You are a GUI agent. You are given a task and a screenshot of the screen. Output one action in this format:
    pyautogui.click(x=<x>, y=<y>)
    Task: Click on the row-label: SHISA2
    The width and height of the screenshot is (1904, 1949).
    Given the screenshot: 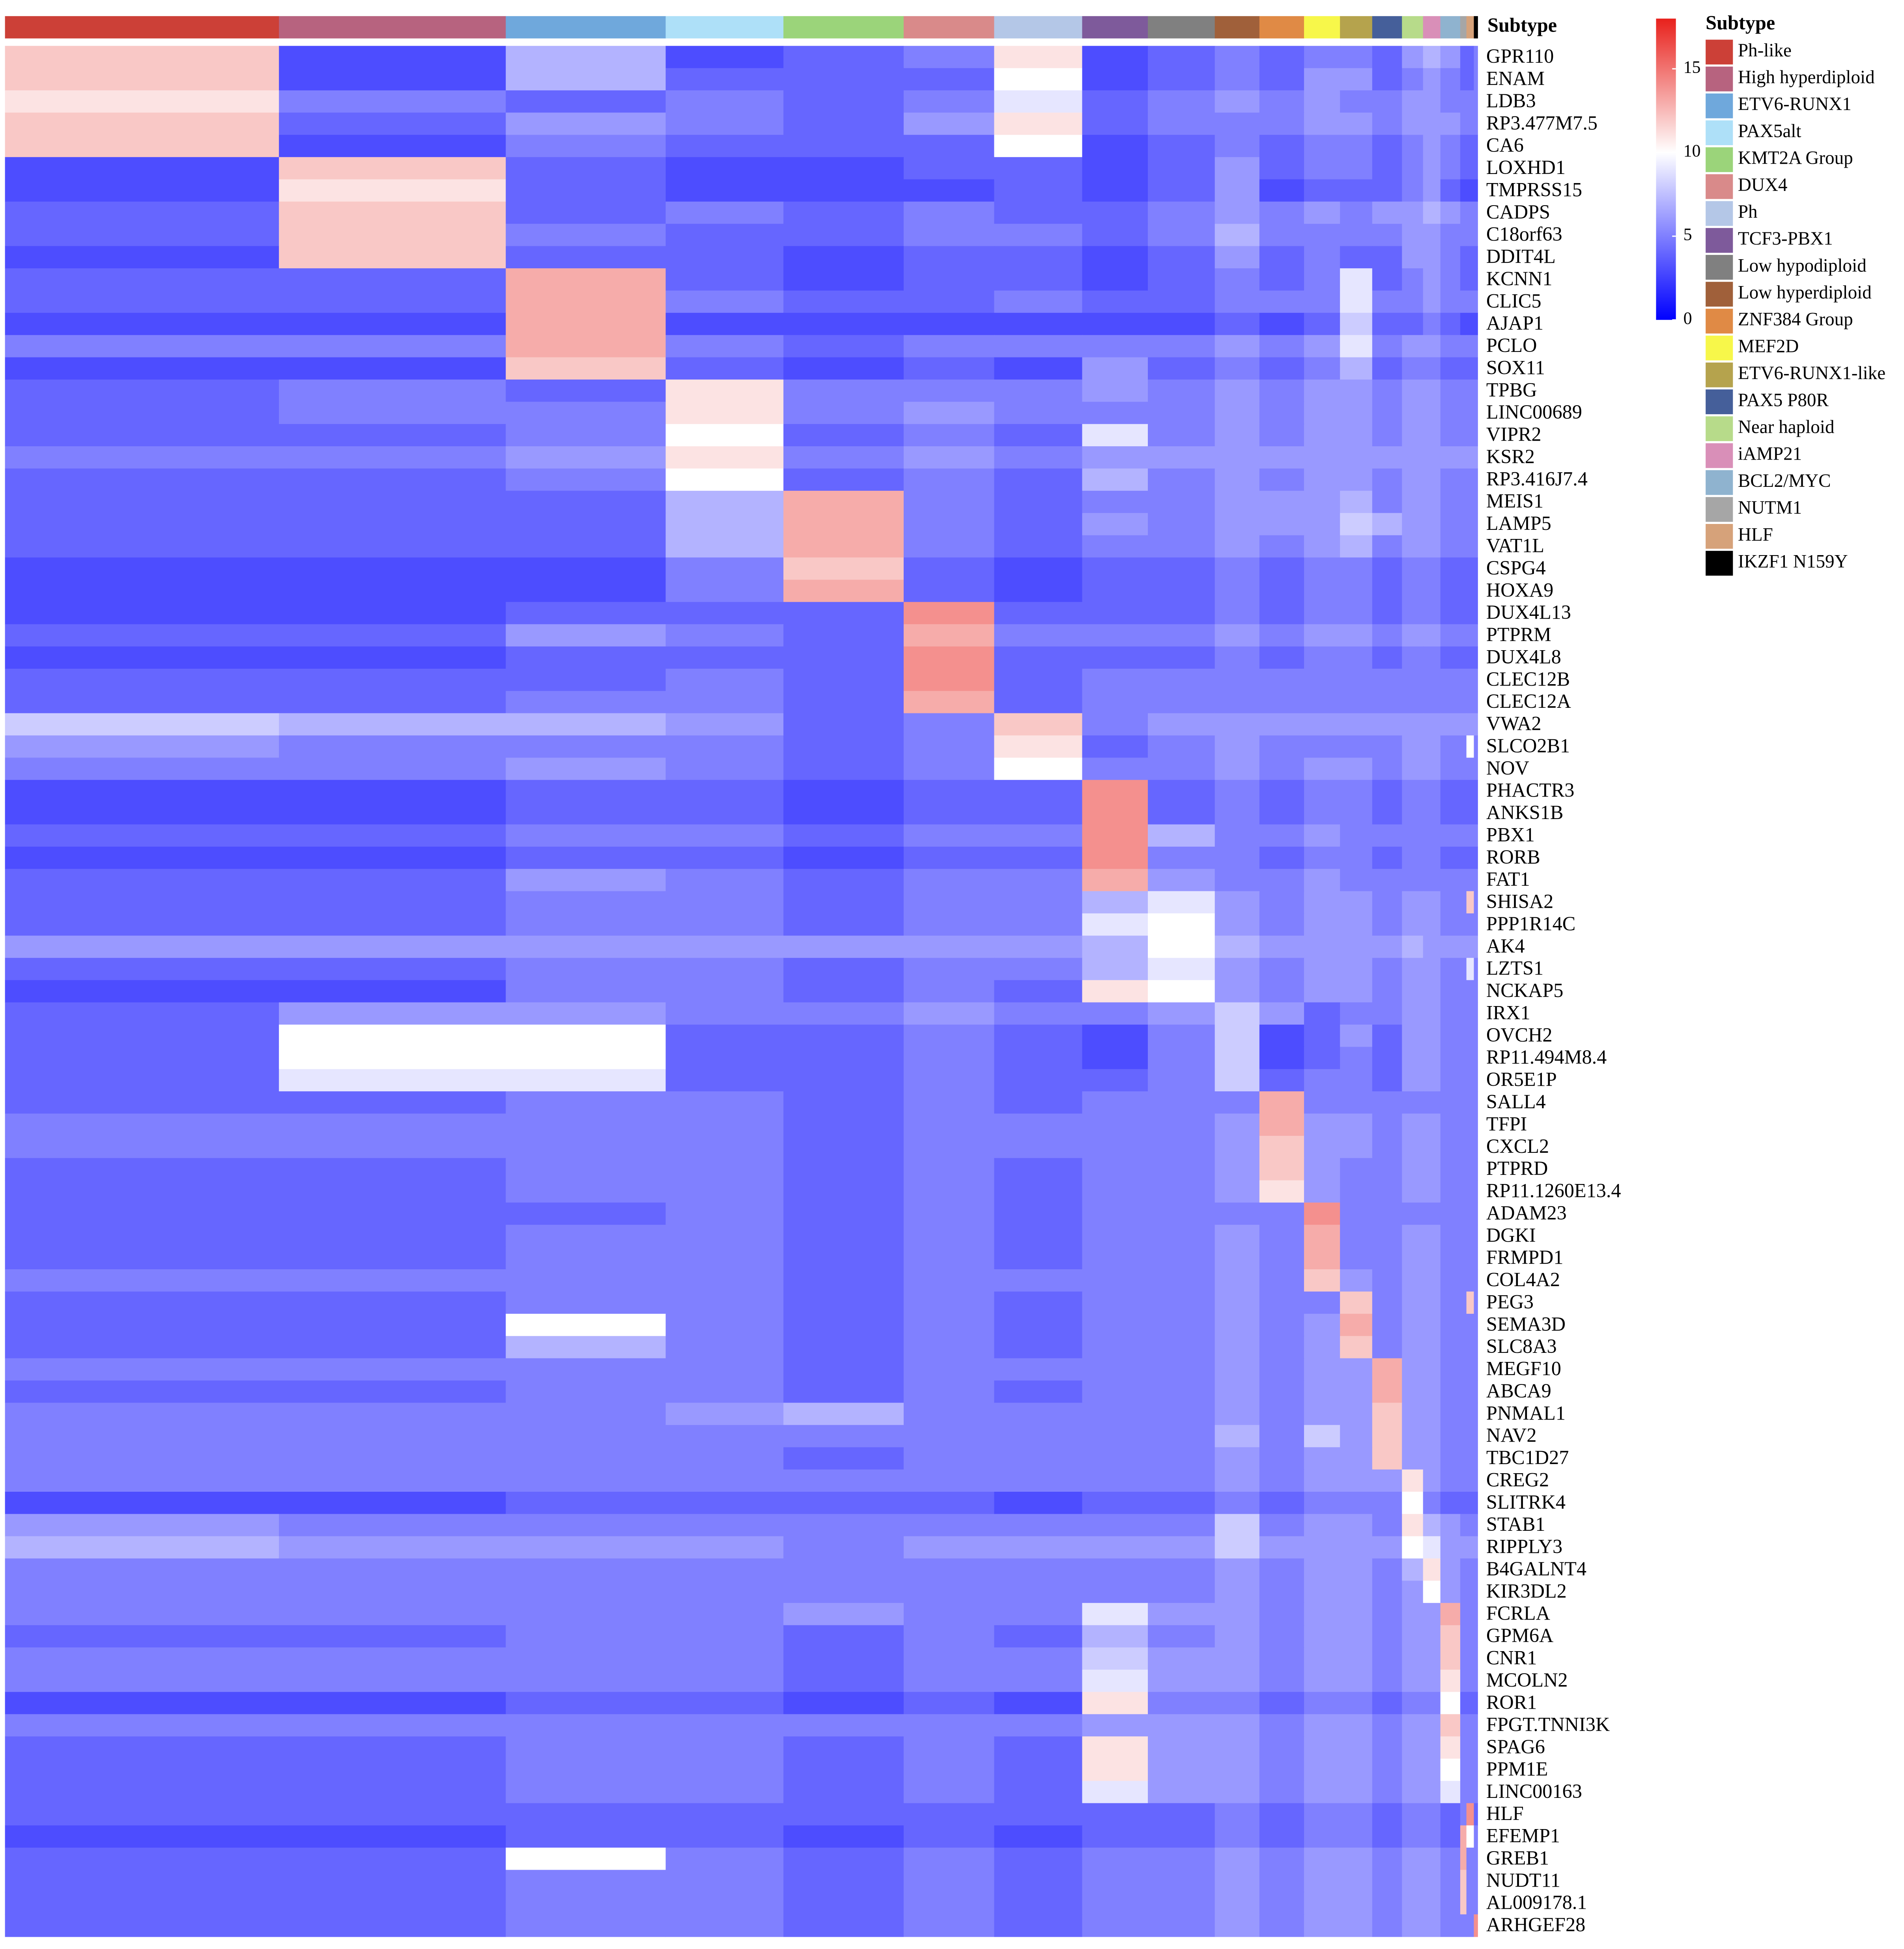 What is the action you would take?
    pyautogui.click(x=1520, y=901)
    